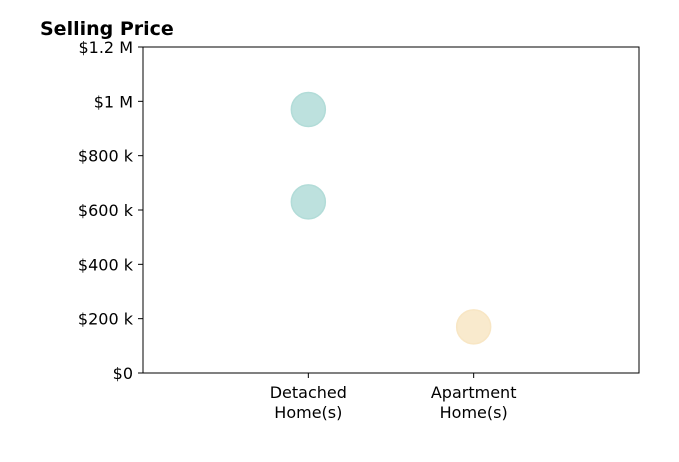 The image size is (679, 462). What do you see at coordinates (106, 264) in the screenshot?
I see `y-tick-label: $400 k` at bounding box center [106, 264].